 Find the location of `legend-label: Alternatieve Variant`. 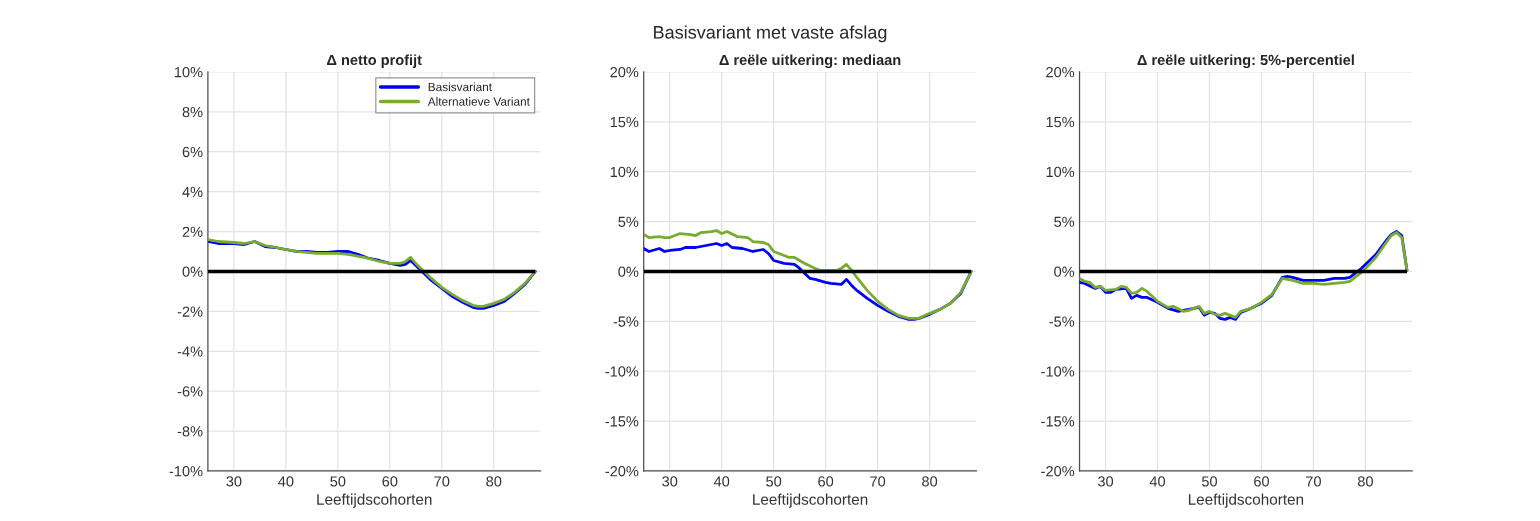

legend-label: Alternatieve Variant is located at coordinates (478, 101).